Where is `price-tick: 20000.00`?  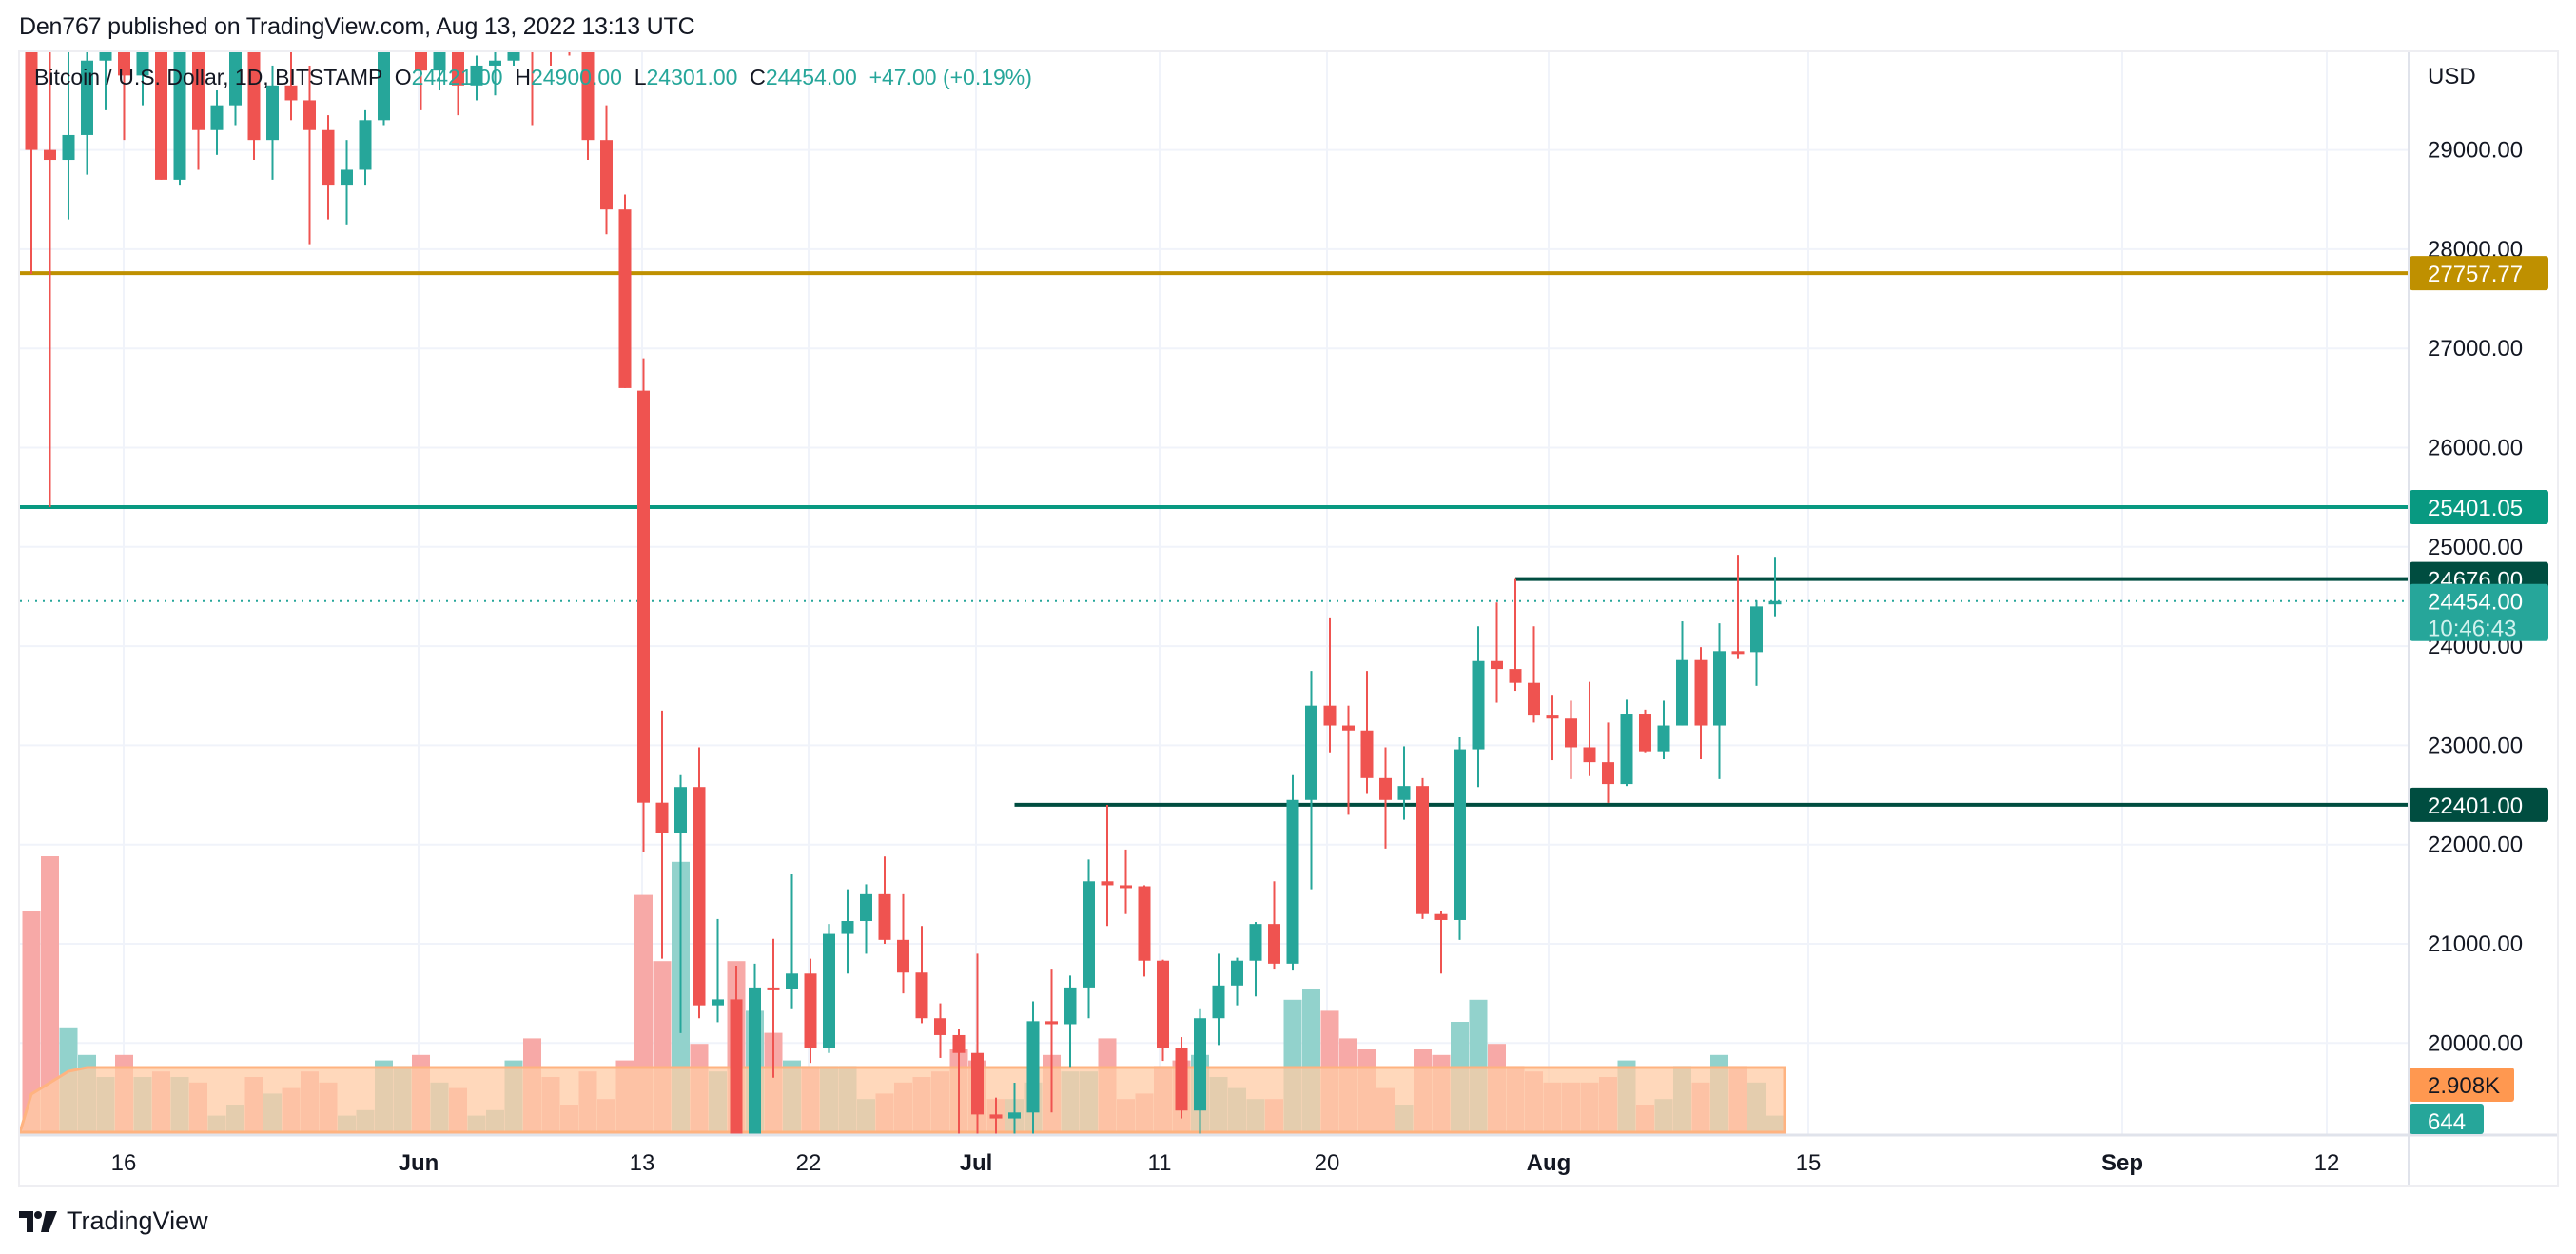
price-tick: 20000.00 is located at coordinates (2476, 1043).